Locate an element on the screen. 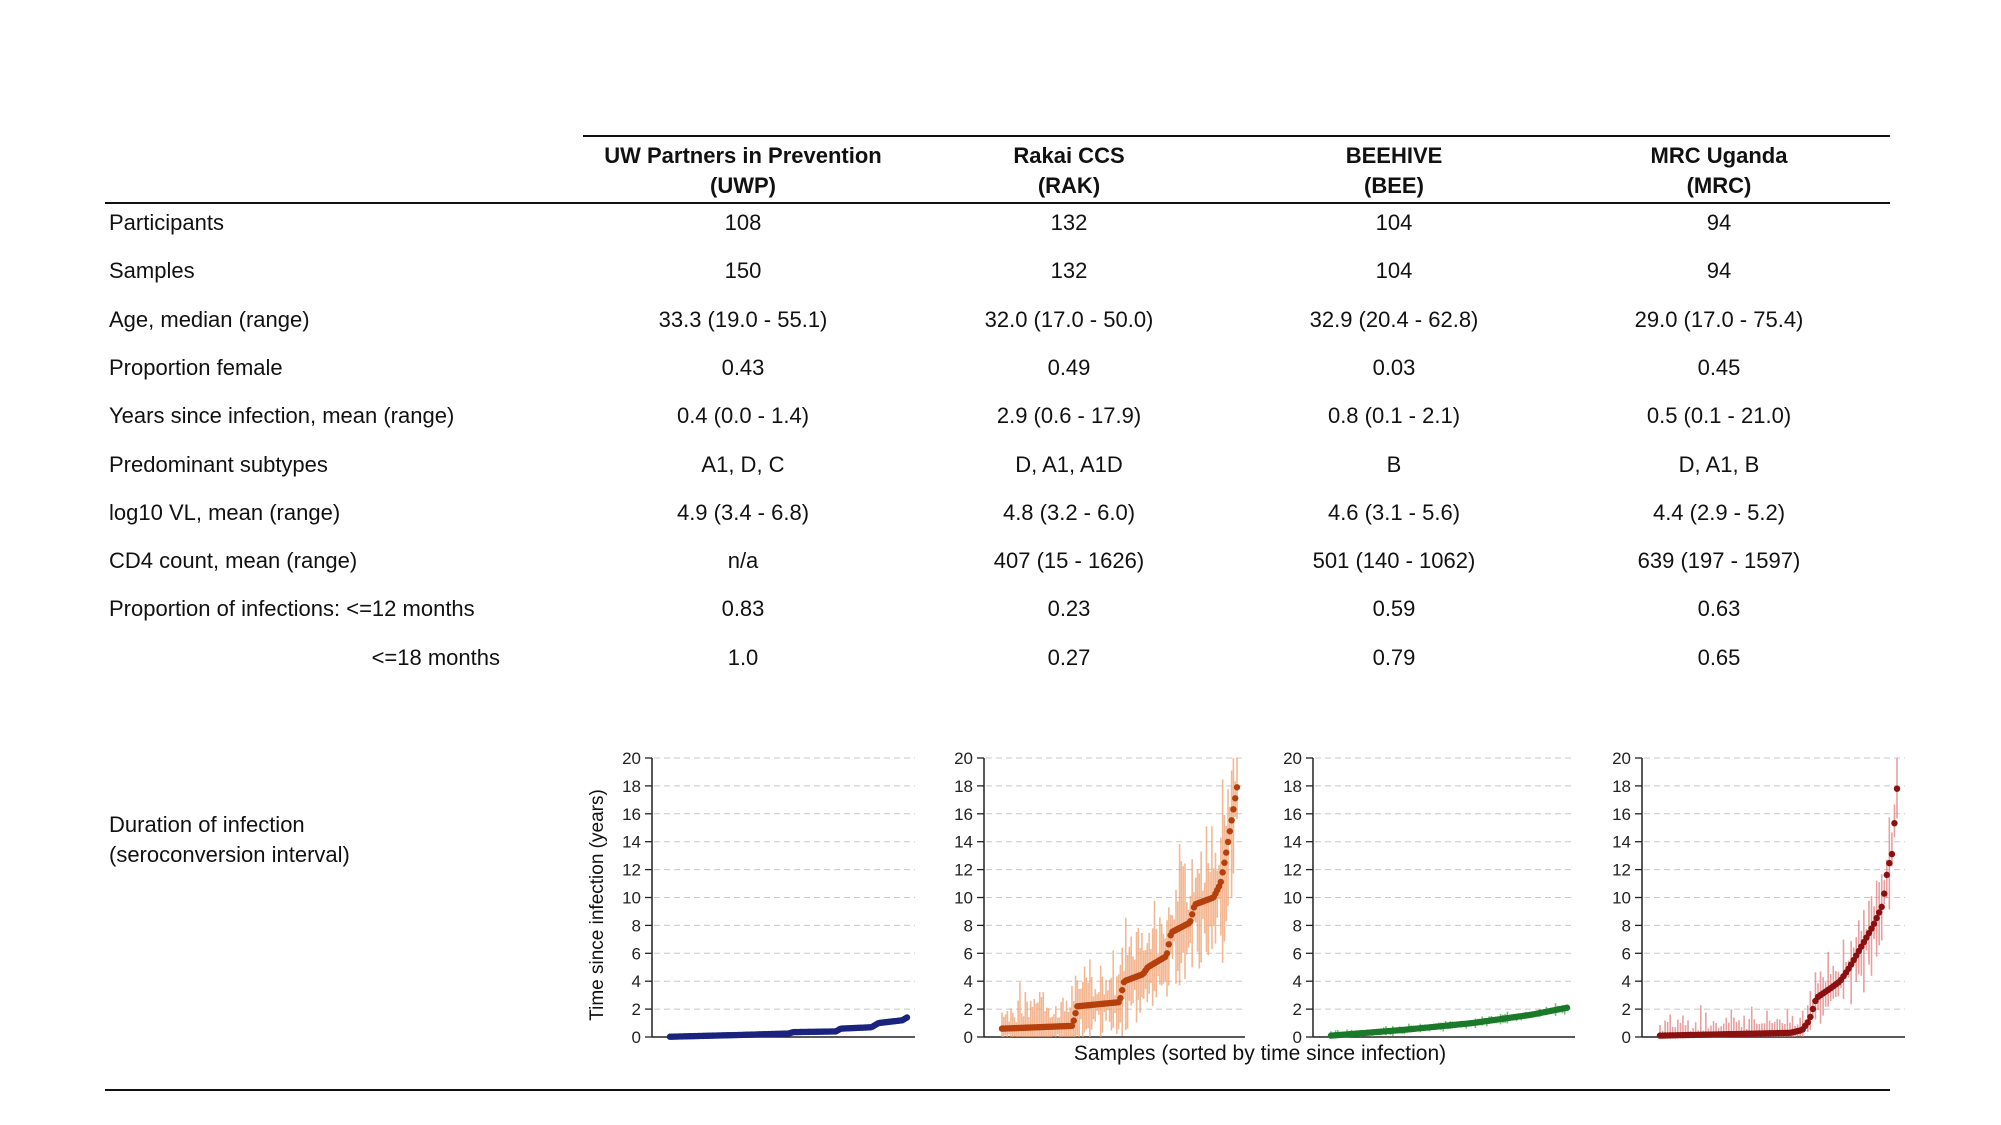 This screenshot has width=2001, height=1125. table-cell: 0.59 is located at coordinates (1394, 608).